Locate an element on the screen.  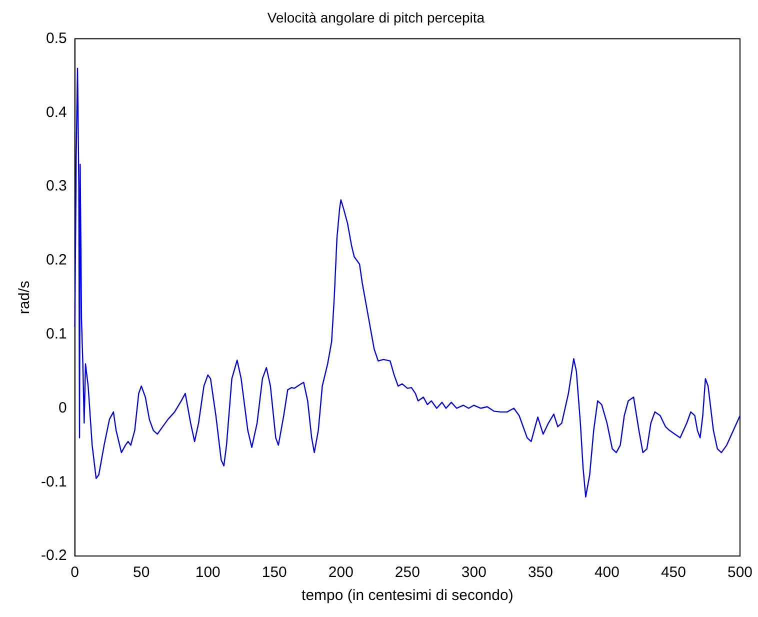
y-tick-label: 0.3 is located at coordinates (56, 186).